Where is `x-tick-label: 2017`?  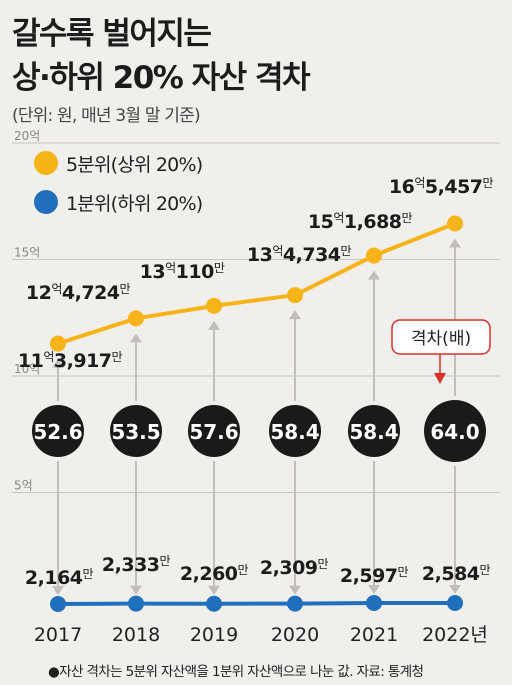
x-tick-label: 2017 is located at coordinates (58, 635).